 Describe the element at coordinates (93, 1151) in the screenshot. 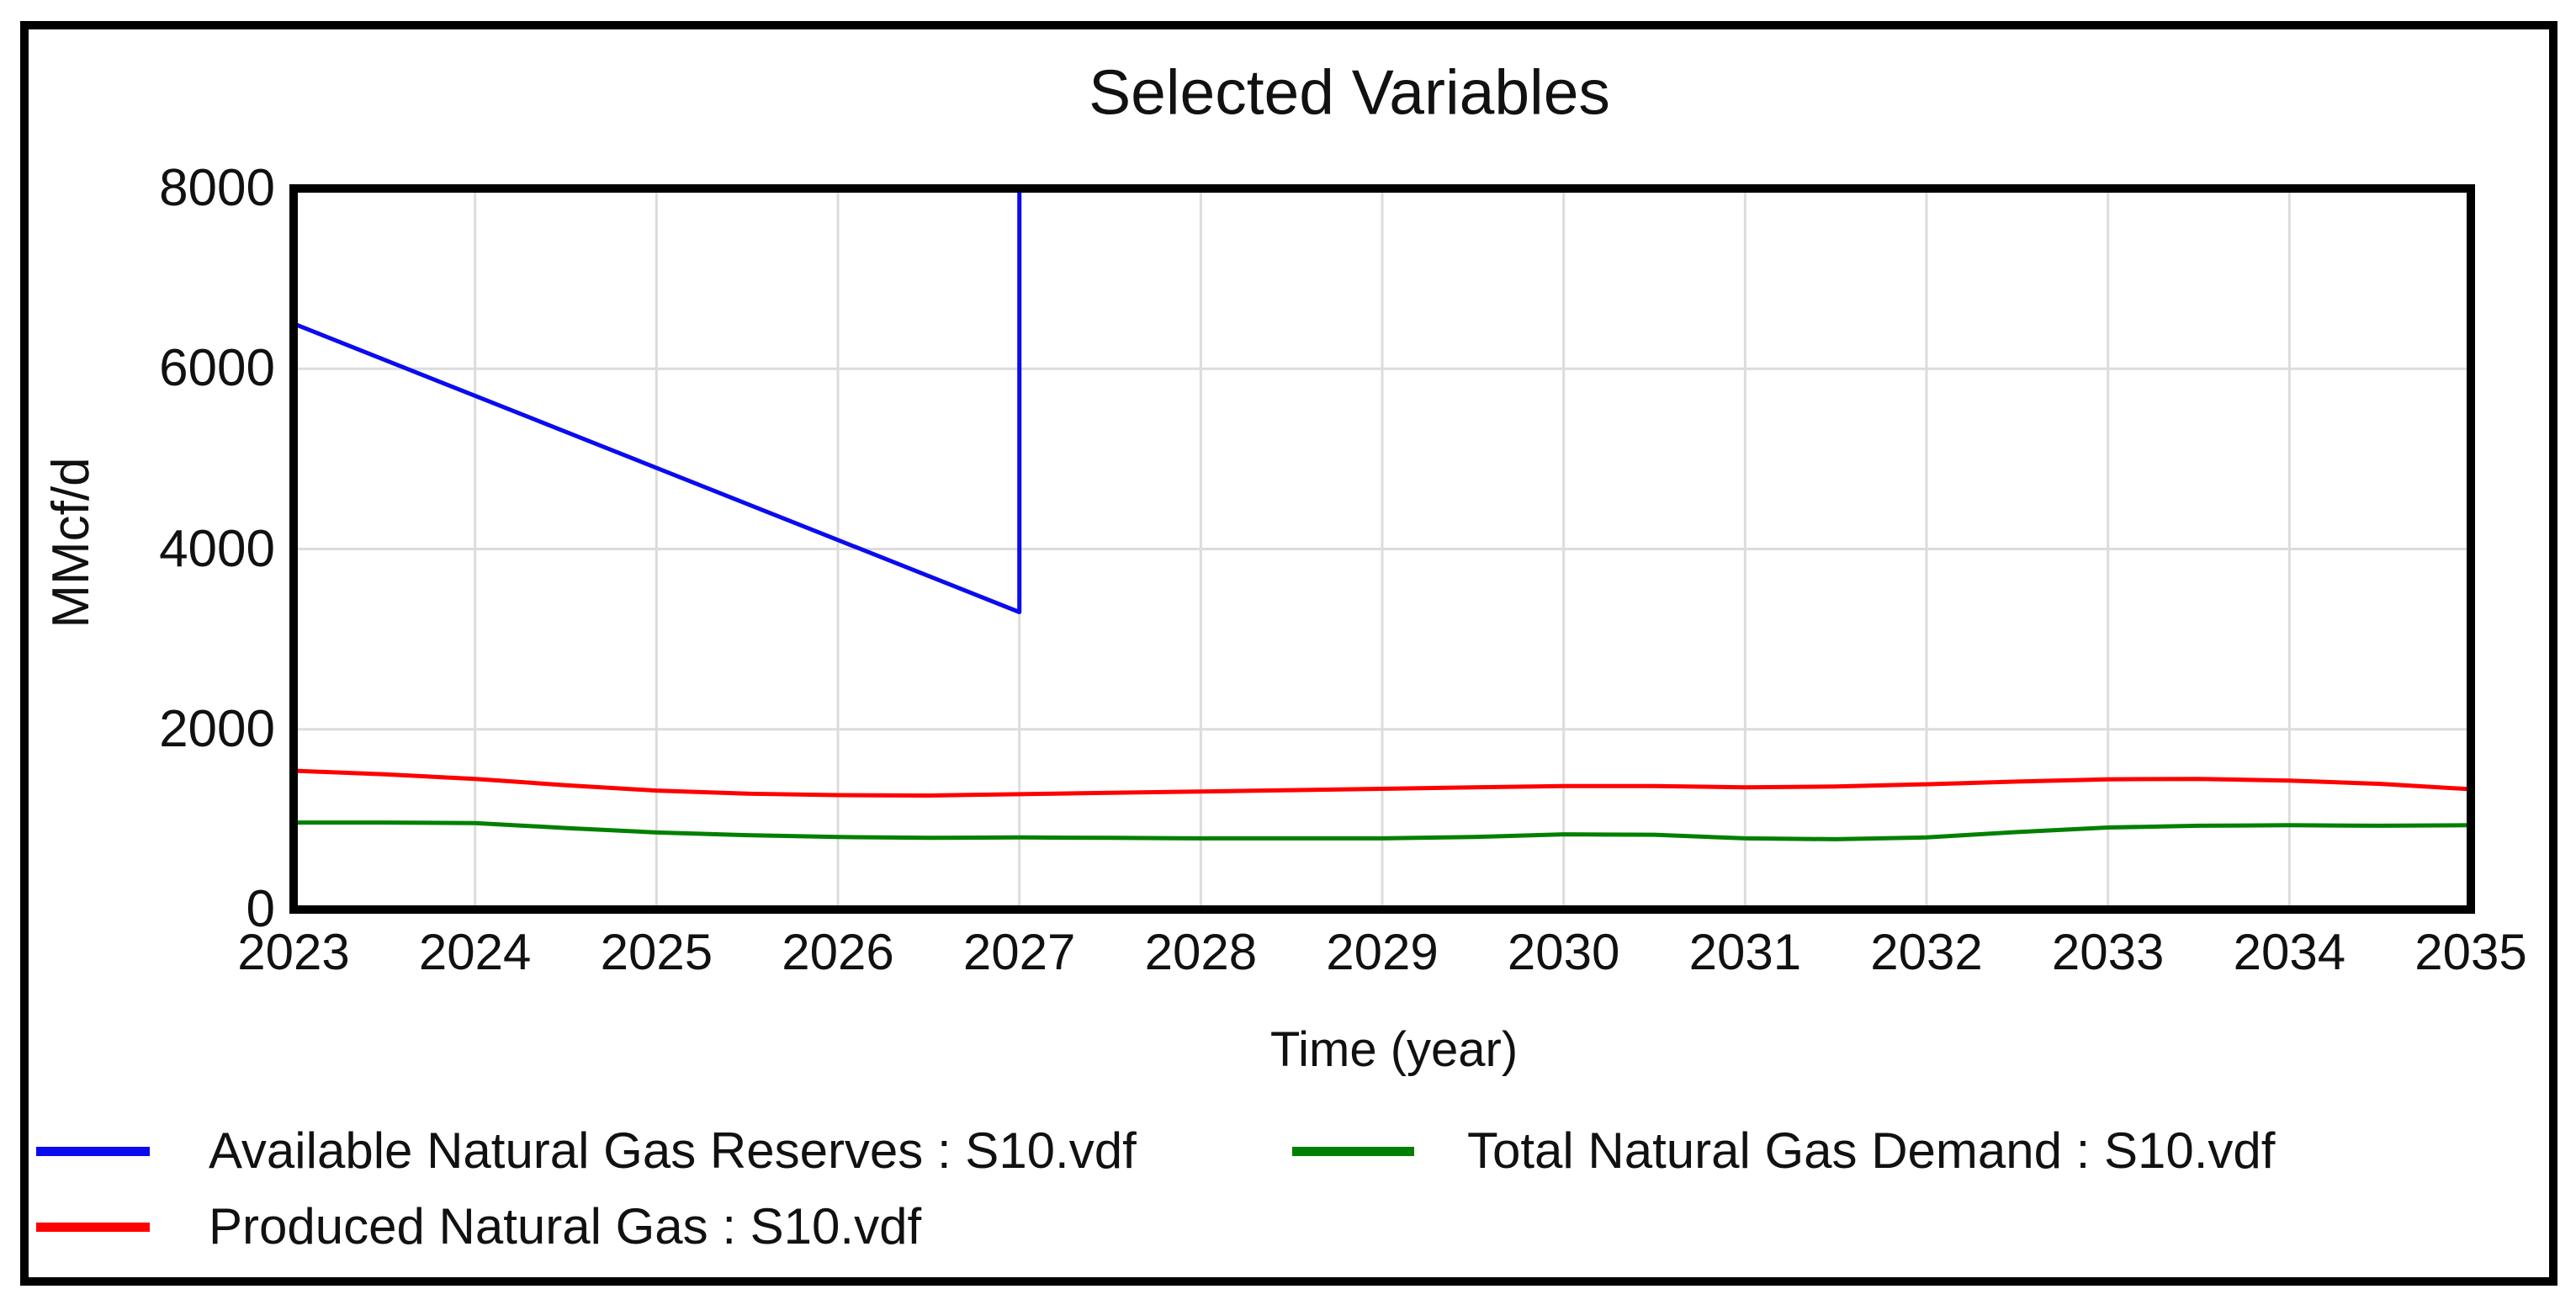

I see `legend-swatch-blue` at that location.